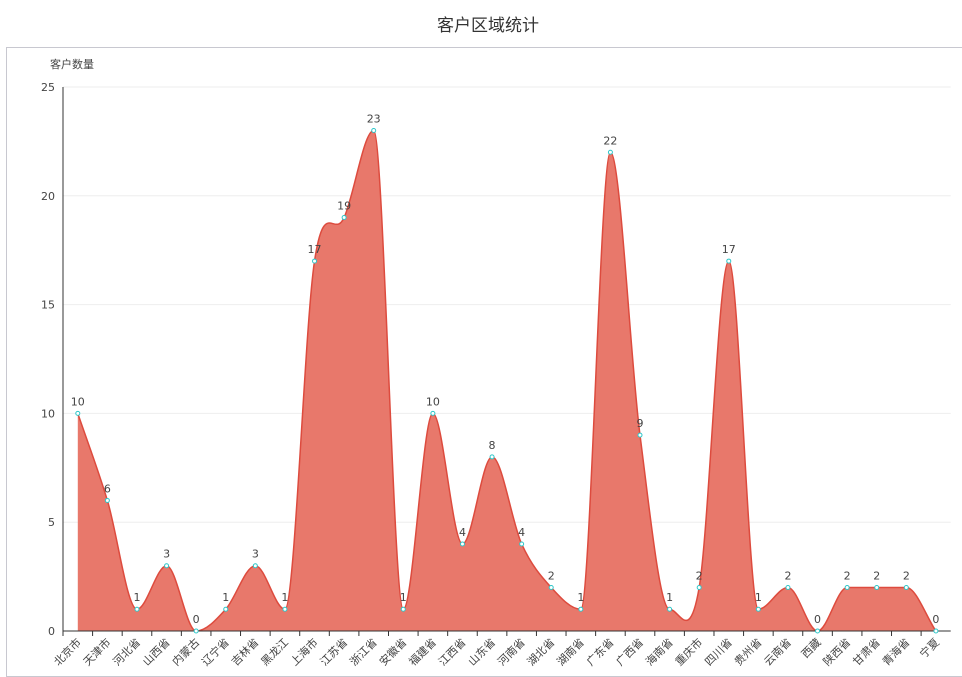 The height and width of the screenshot is (677, 962). I want to click on x-tick-label: 重庆市, so click(688, 651).